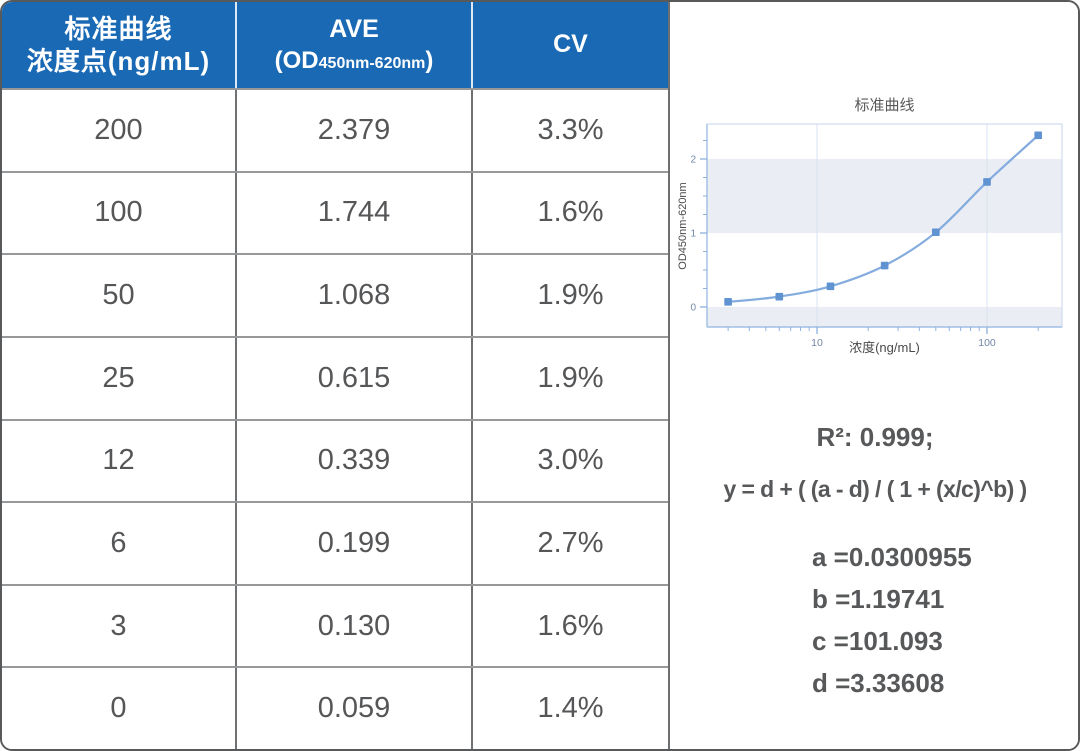  I want to click on cell-concentration: 200, so click(119, 130).